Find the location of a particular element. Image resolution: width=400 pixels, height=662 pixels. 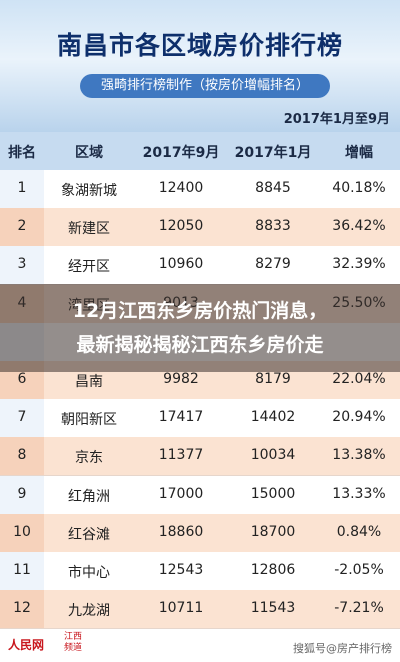

table-cell: 12050 is located at coordinates (181, 226).